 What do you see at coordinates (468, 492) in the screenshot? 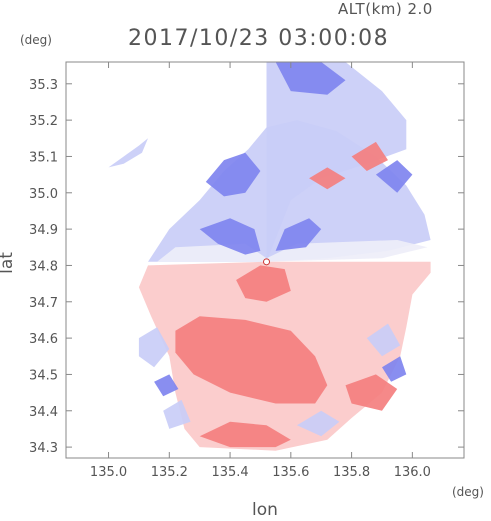
I see `x-unit-label: (deg)` at bounding box center [468, 492].